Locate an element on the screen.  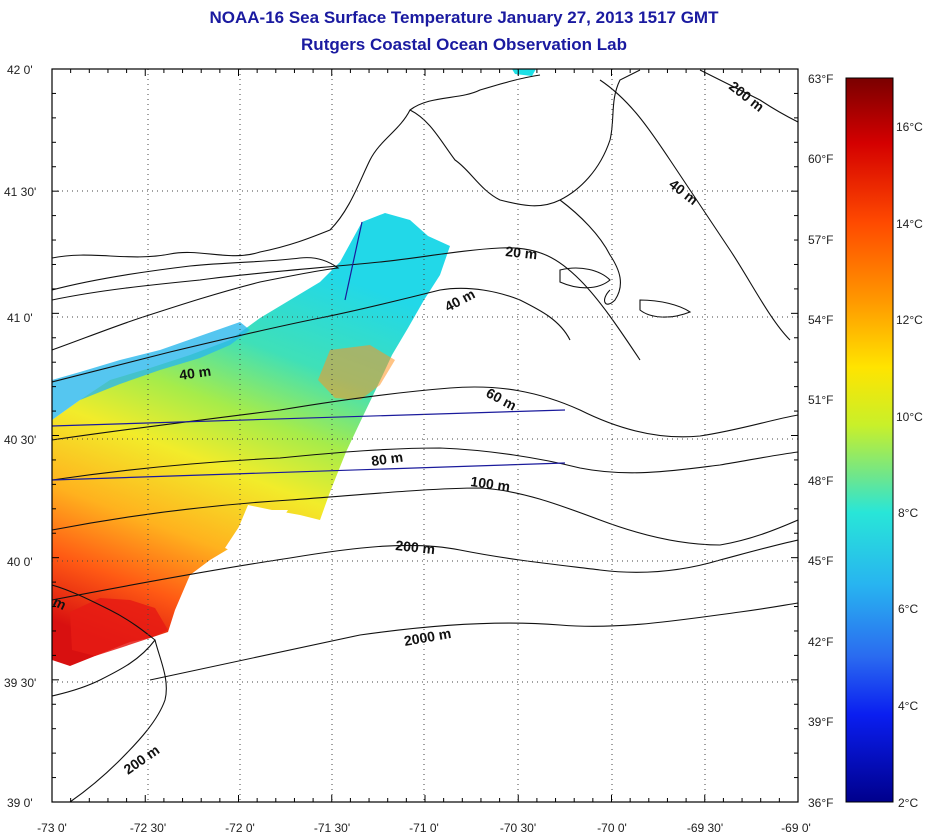
cb-f-54: 54°F is located at coordinates (820, 320).